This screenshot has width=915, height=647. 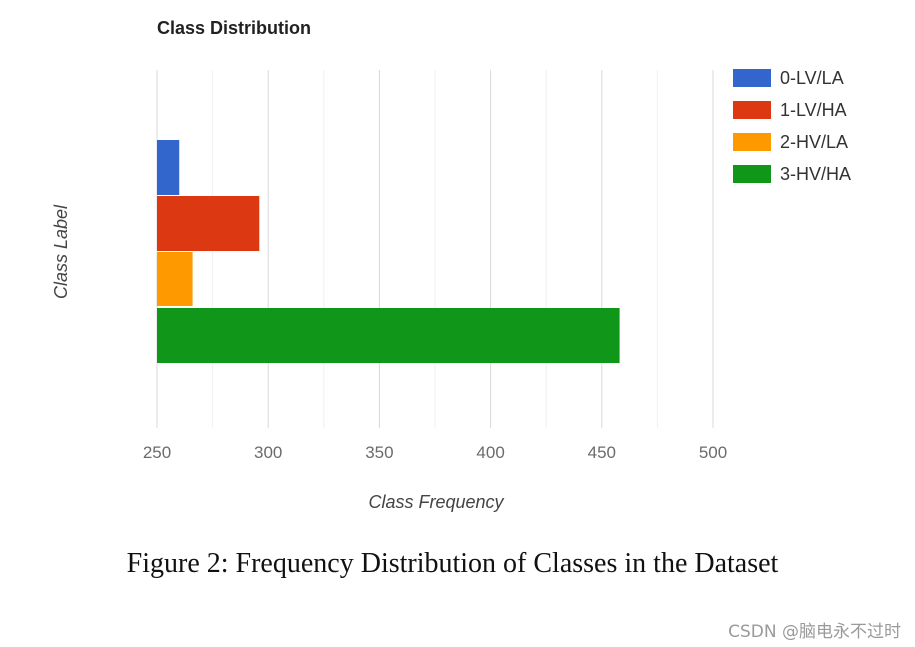 I want to click on bar-0-lv-la, so click(x=168, y=167).